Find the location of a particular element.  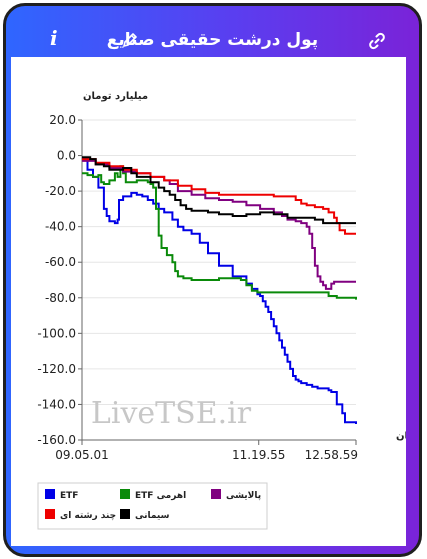

link-icon is located at coordinates (377, 41).